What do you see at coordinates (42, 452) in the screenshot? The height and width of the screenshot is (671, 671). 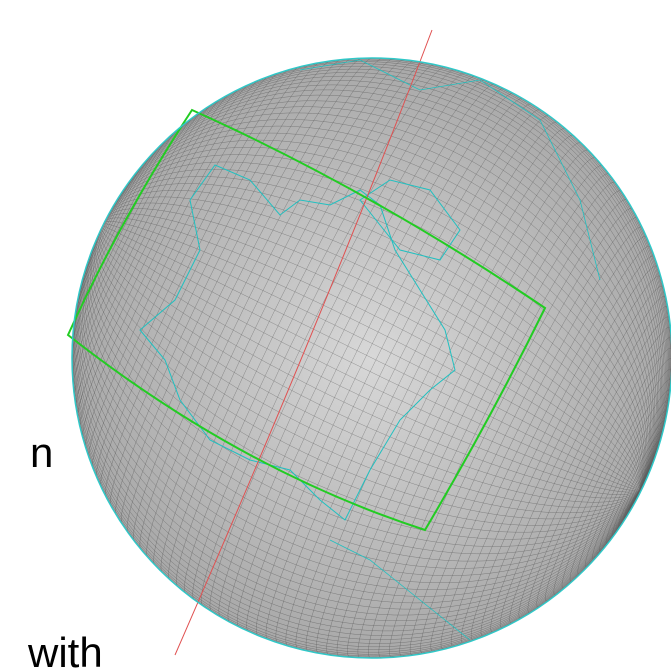 I see `slide-text: n` at bounding box center [42, 452].